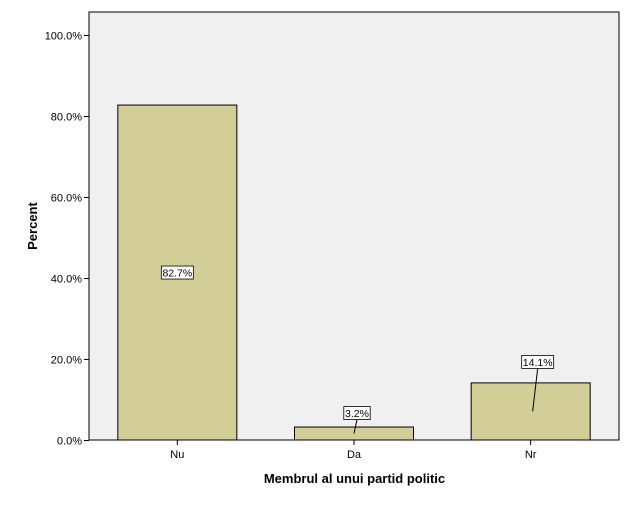  Describe the element at coordinates (354, 455) in the screenshot. I see `x-tick-label: Da` at that location.